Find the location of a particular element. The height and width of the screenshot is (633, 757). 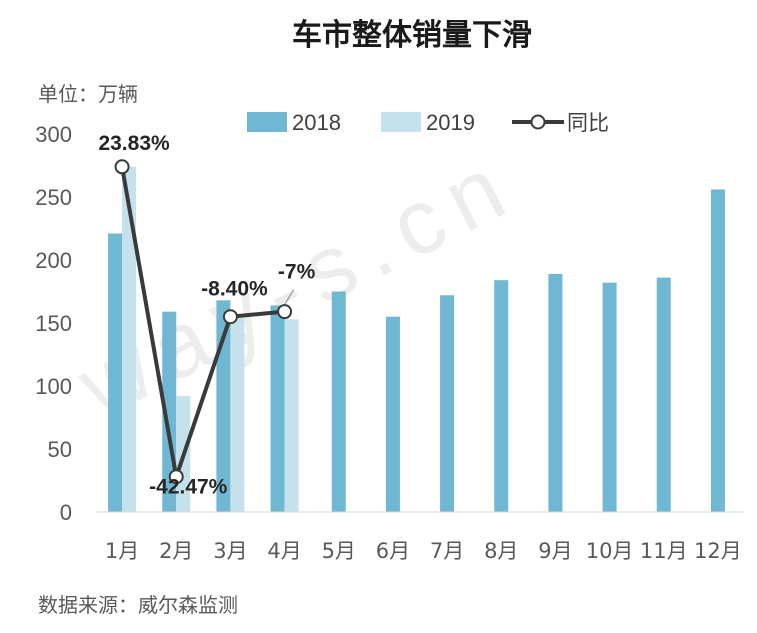

legend-swatch-2019 is located at coordinates (401, 122).